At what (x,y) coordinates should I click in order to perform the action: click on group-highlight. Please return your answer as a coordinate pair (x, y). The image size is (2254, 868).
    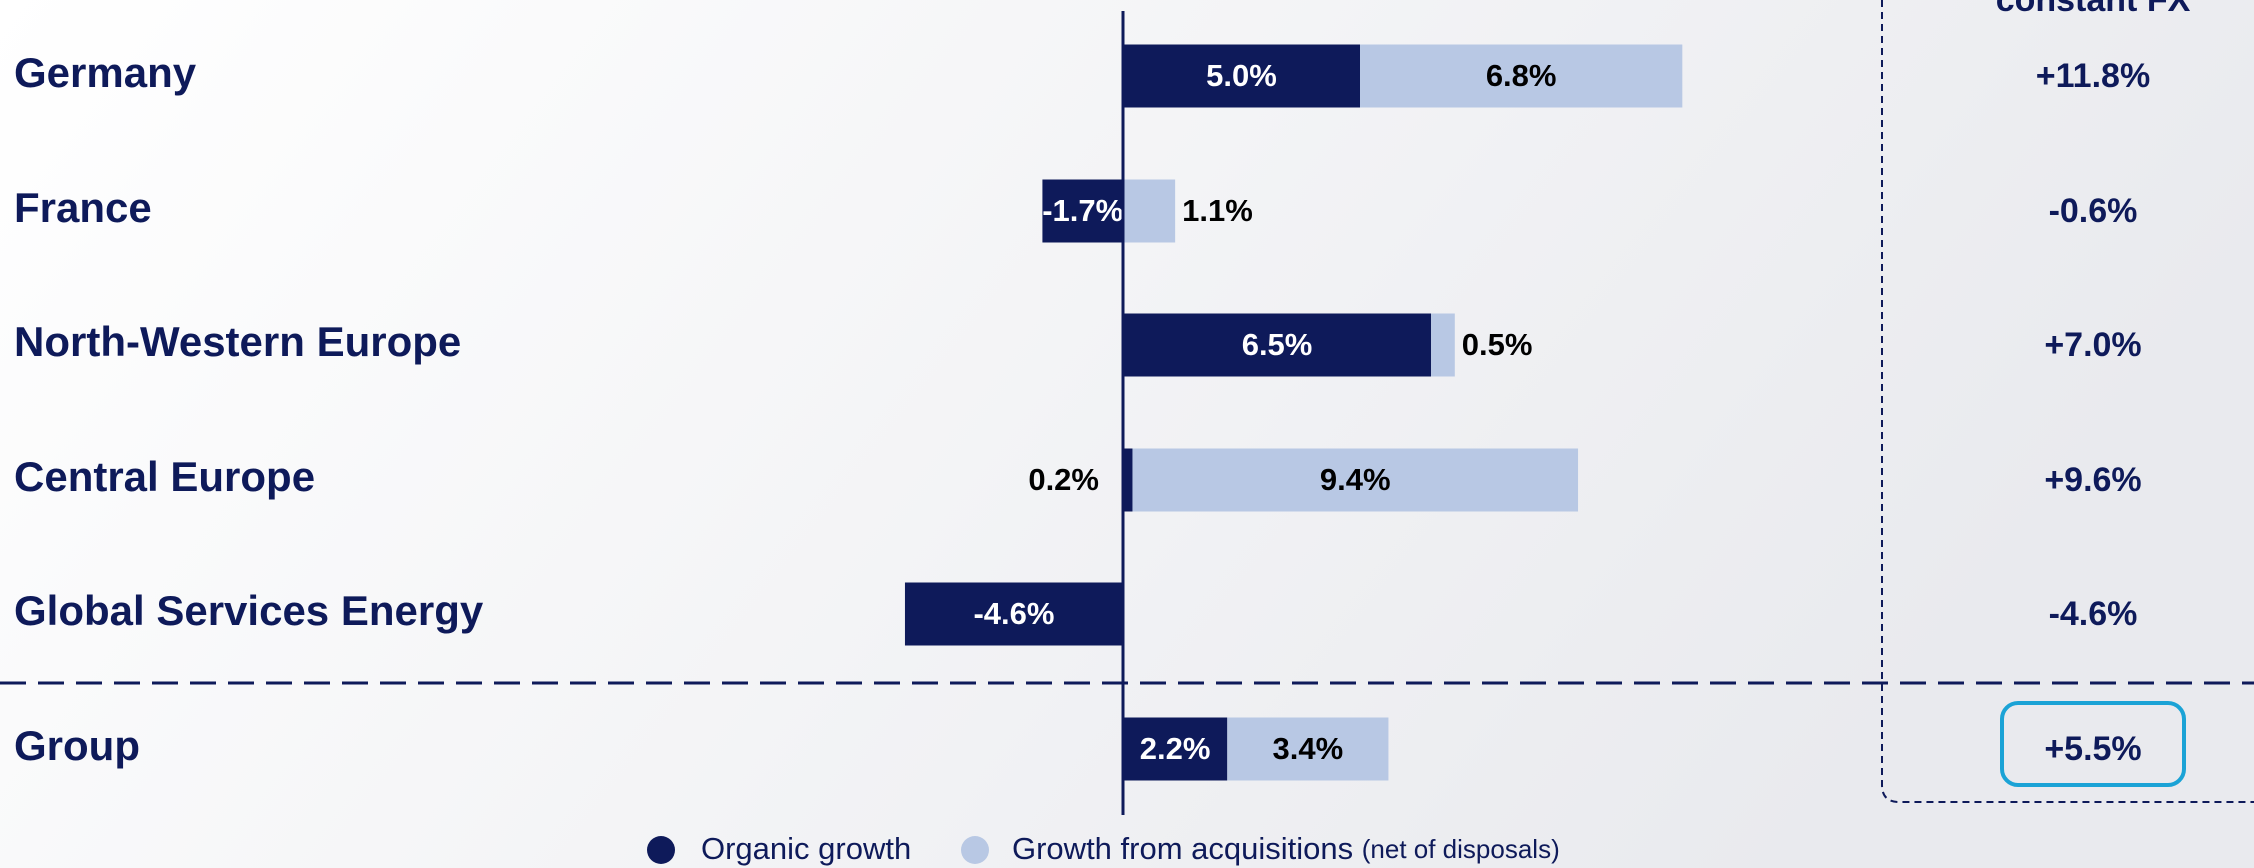
    Looking at the image, I should click on (2093, 744).